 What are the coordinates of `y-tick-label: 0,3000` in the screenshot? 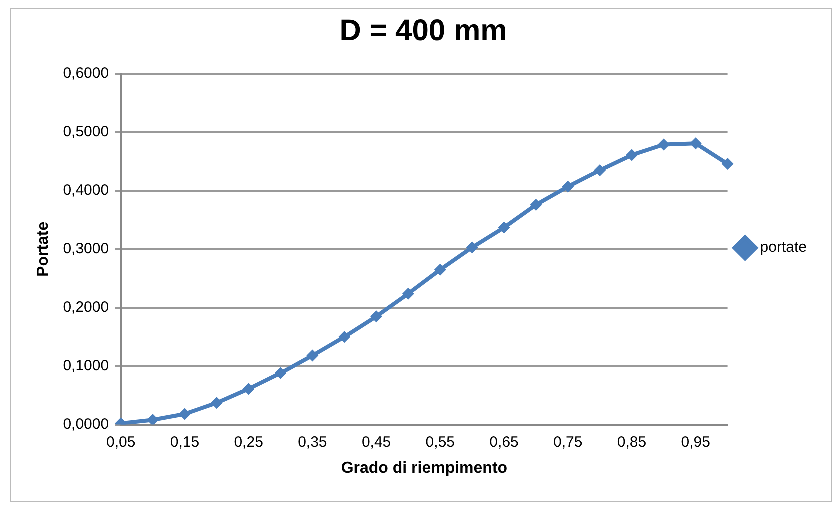 It's located at (86, 249).